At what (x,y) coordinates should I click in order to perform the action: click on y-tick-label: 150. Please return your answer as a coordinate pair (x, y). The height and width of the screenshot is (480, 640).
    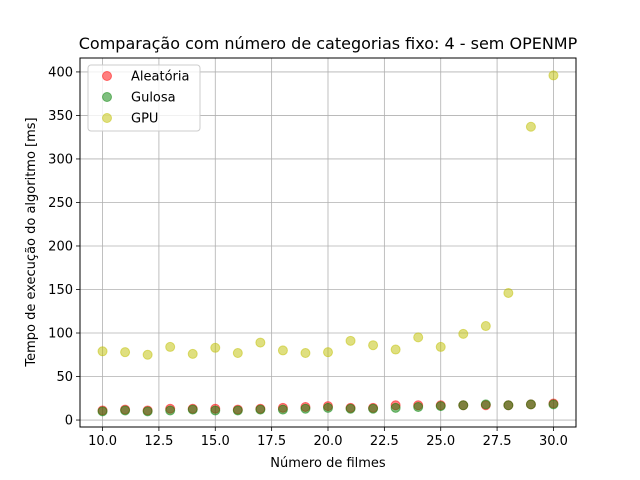
    Looking at the image, I should click on (60, 290).